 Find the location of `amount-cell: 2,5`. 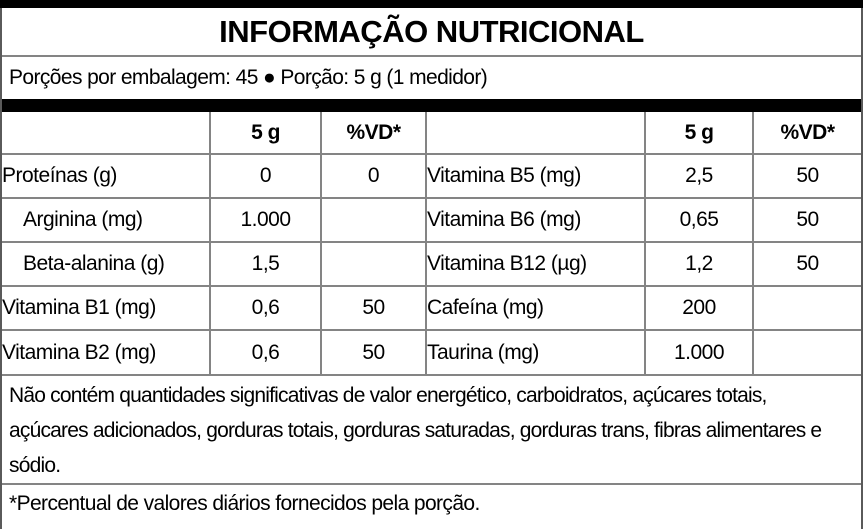

amount-cell: 2,5 is located at coordinates (699, 176).